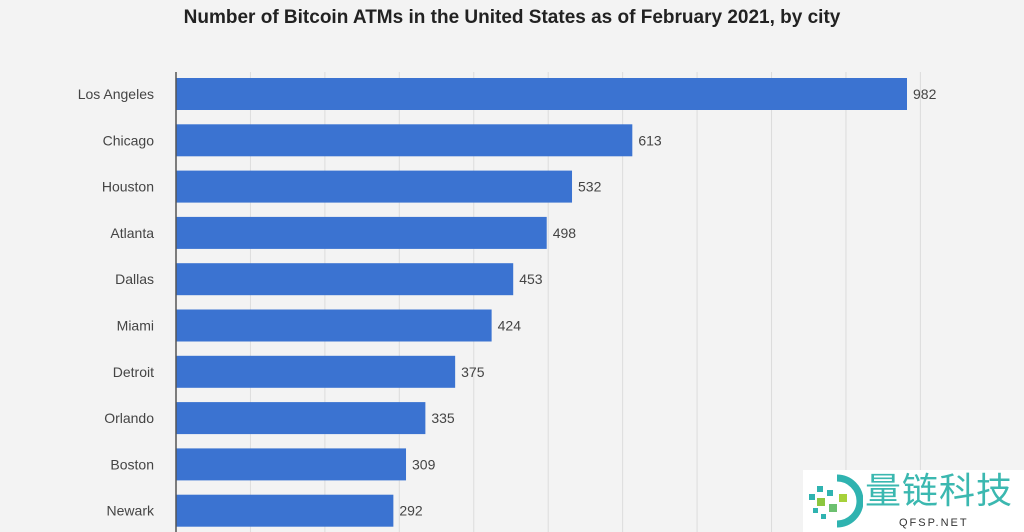  What do you see at coordinates (132, 233) in the screenshot?
I see `category-label: Atlanta` at bounding box center [132, 233].